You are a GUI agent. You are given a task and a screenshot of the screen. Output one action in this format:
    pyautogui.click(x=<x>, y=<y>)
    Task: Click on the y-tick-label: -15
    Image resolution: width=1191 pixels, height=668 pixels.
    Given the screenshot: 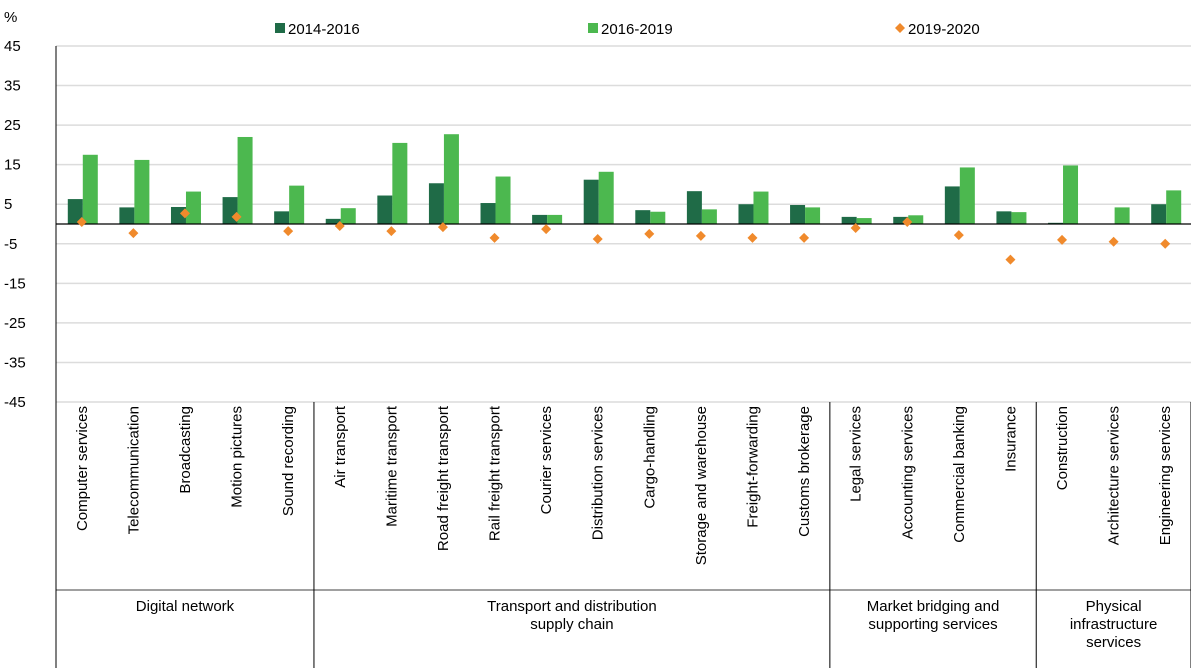 What is the action you would take?
    pyautogui.click(x=15, y=283)
    